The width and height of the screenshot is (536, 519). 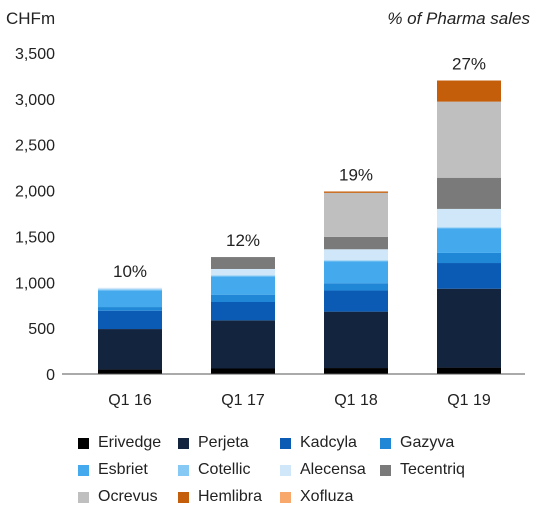 I want to click on y-axis-ticks: 0 500 1,000 1,500 2,000 2,500 3,000 3,500, so click(x=35, y=215).